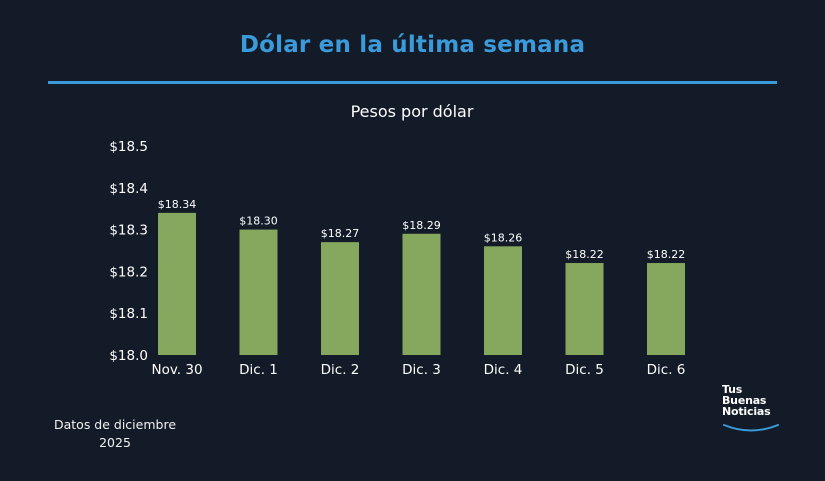  I want to click on y-tick-label: $18.4, so click(128, 189).